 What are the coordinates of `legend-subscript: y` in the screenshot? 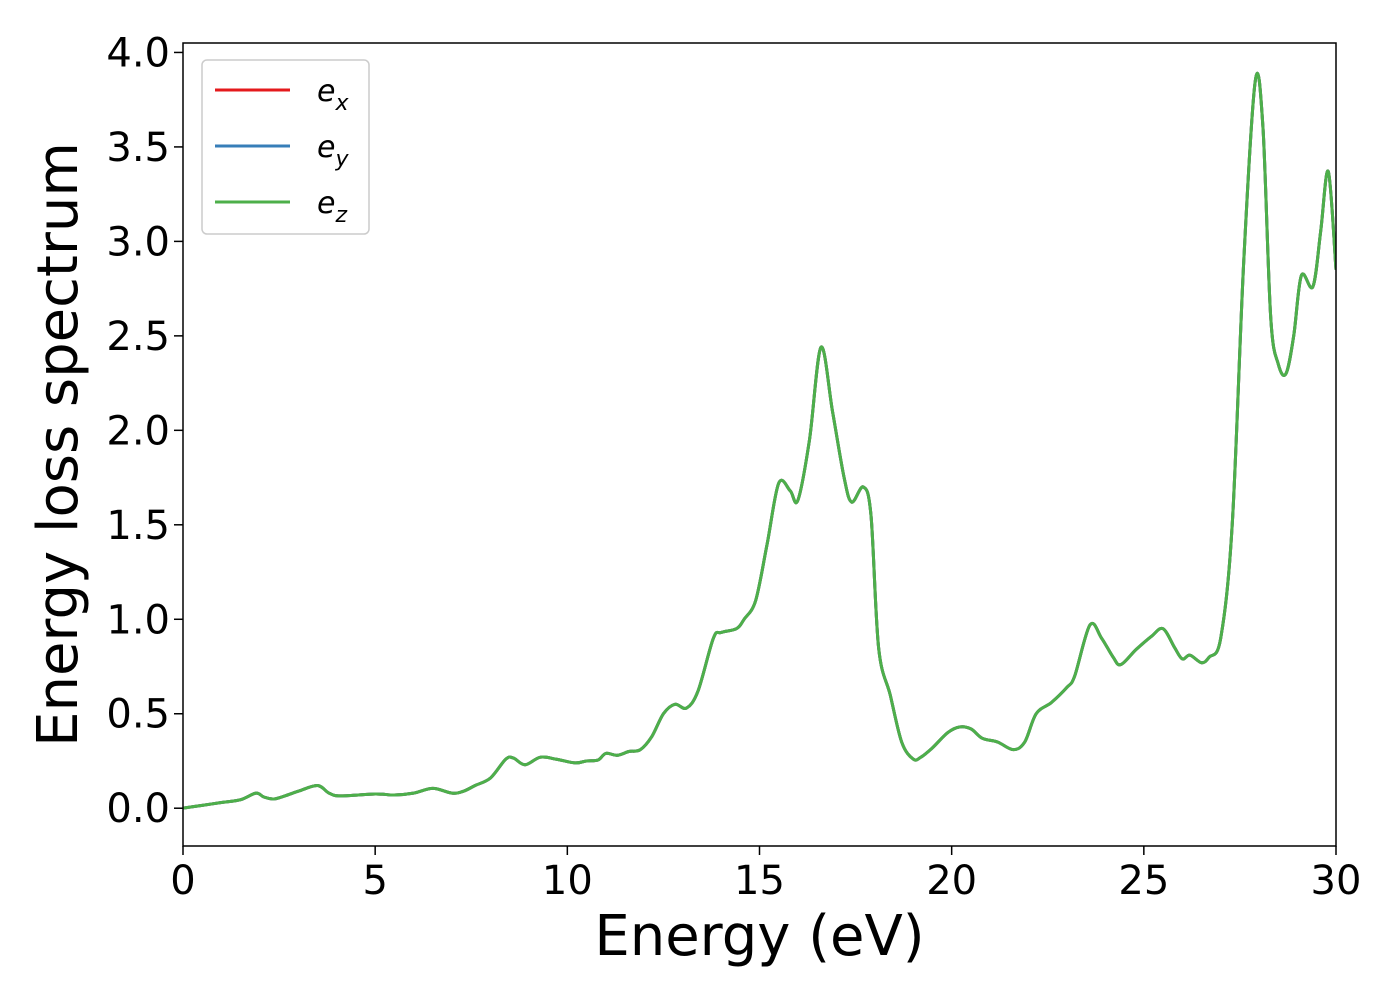 It's located at (341, 159).